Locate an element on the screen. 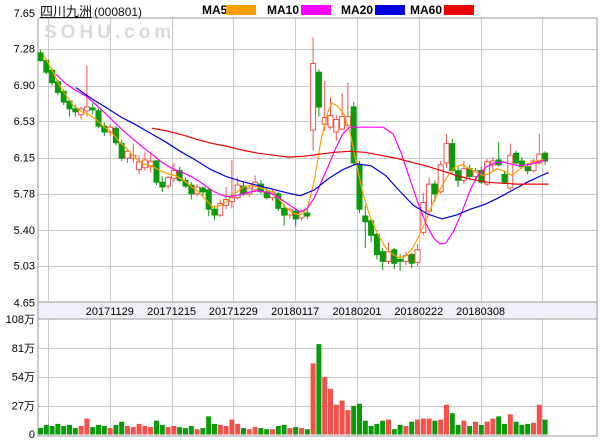  legend-label-ma10: MA10 is located at coordinates (283, 10).